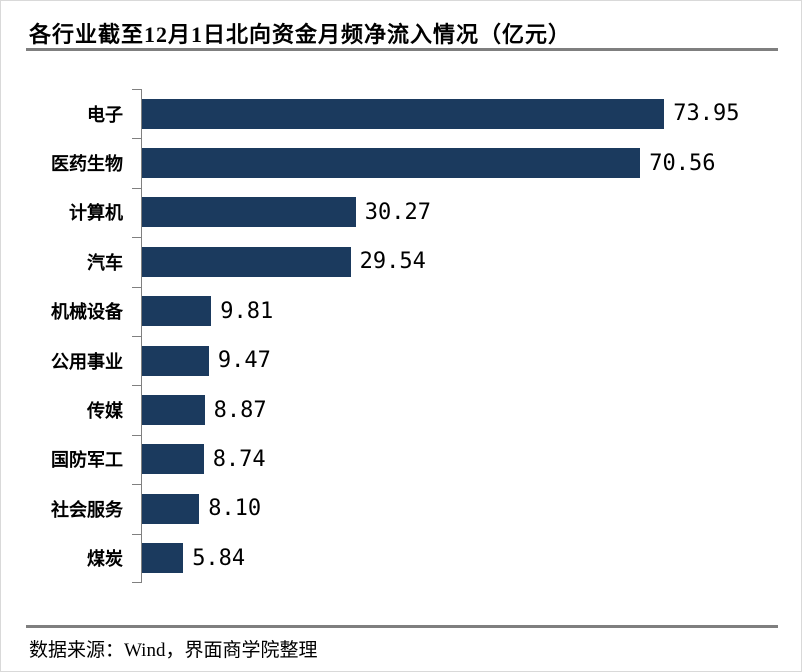 The image size is (802, 672). I want to click on bar-area: 8.87, so click(471, 409).